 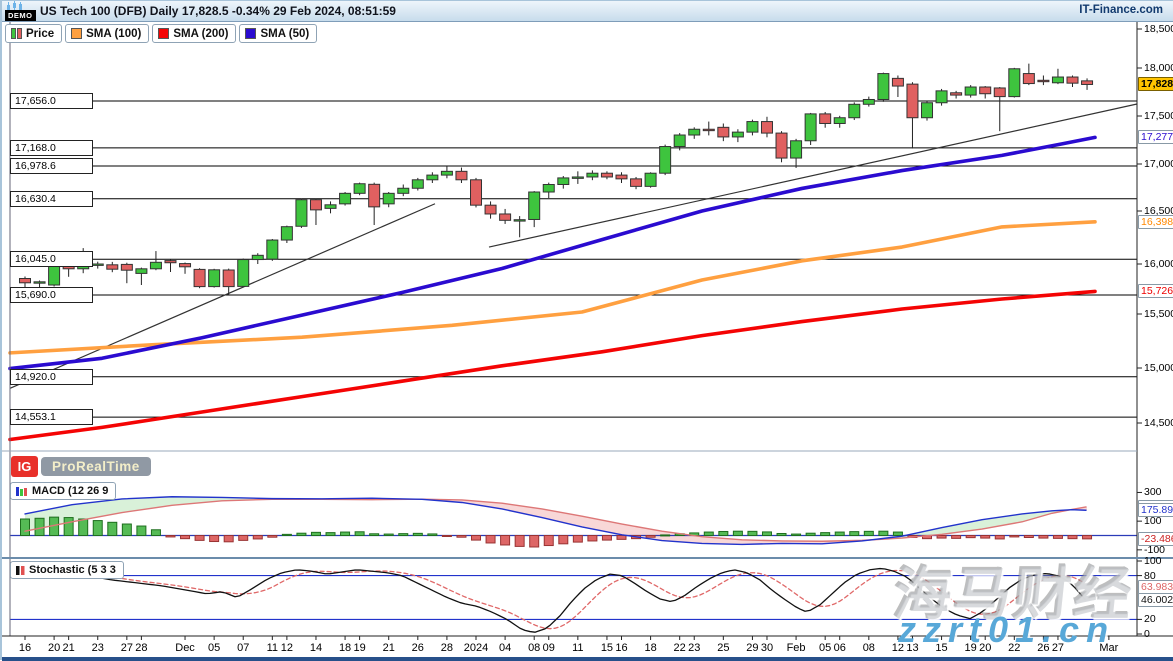 I want to click on legend-item-sma-200-: SMA (200), so click(x=194, y=33).